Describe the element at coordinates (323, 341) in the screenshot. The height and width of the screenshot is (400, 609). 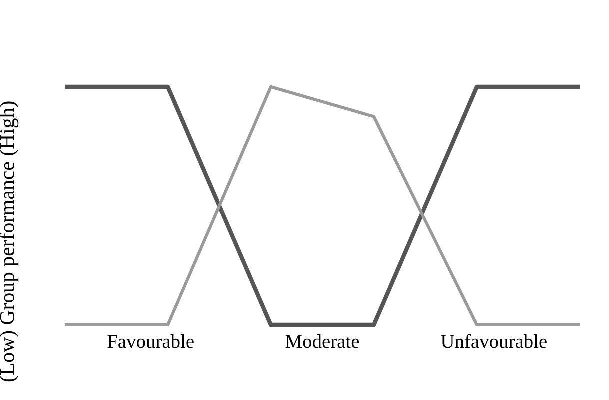
I see `text: Moderate` at that location.